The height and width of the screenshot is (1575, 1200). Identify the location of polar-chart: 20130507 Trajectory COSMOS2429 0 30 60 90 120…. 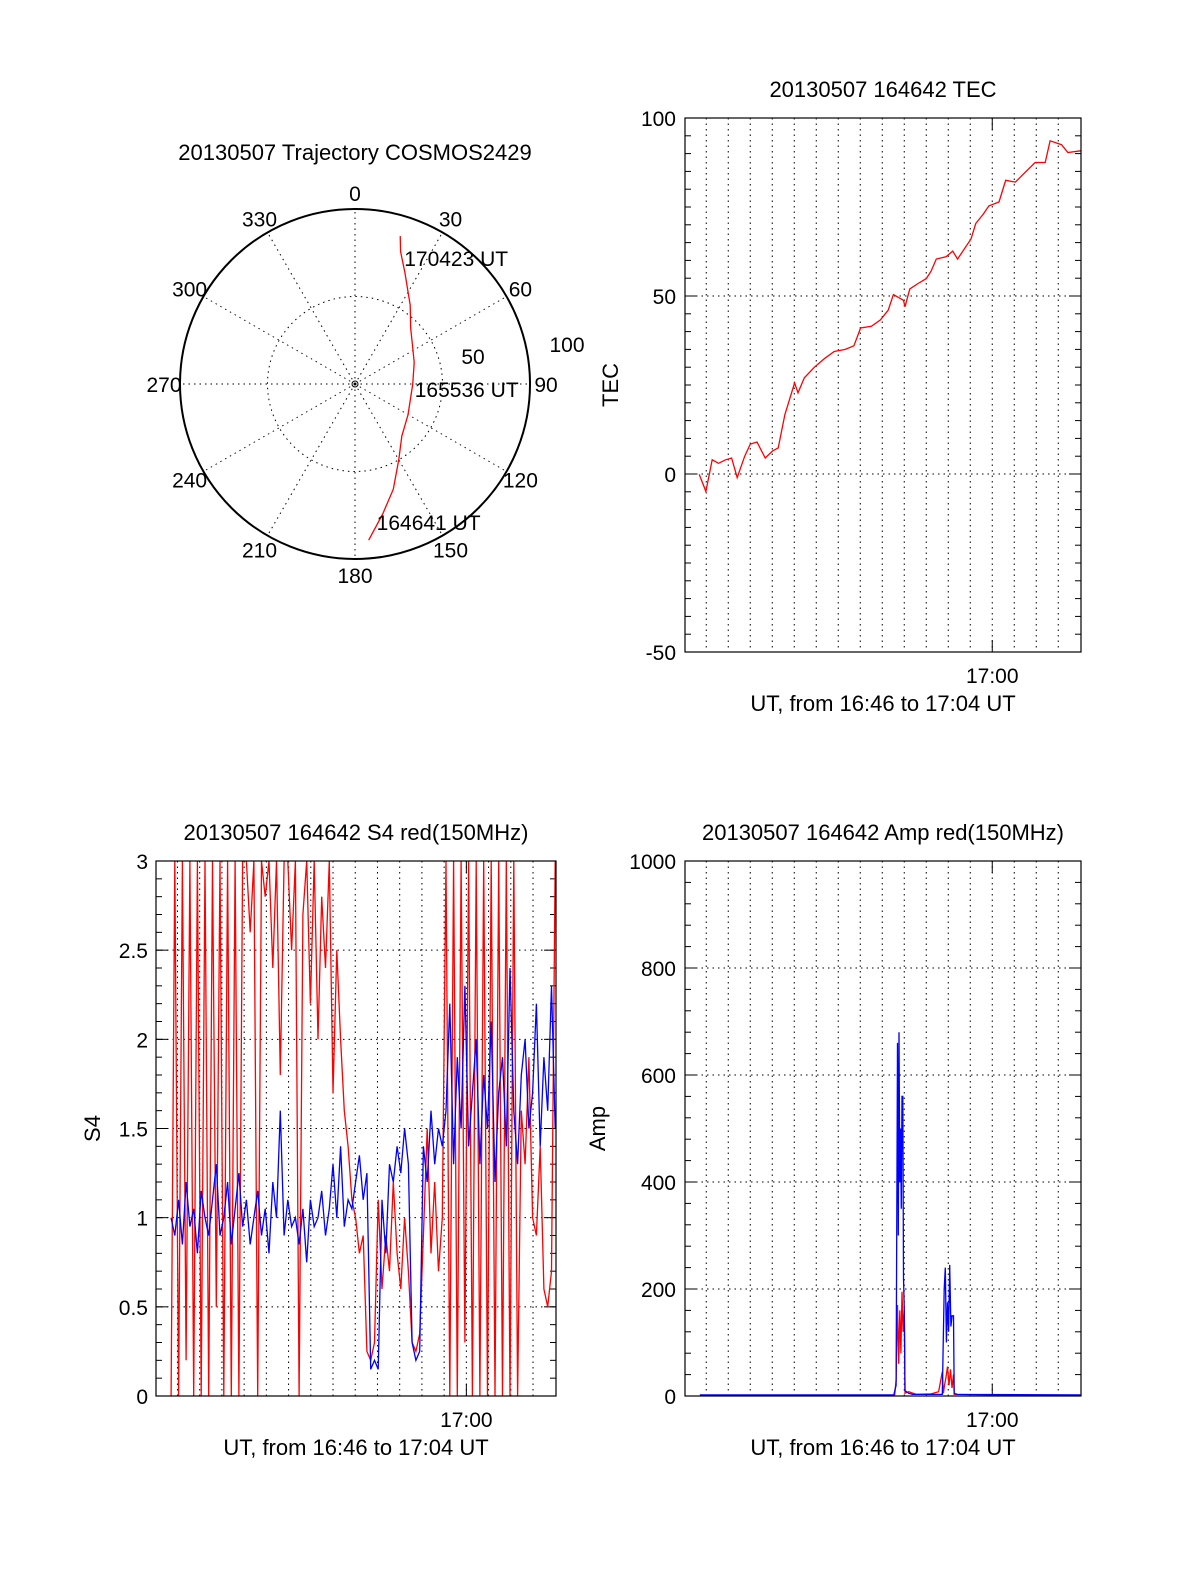
(365, 364).